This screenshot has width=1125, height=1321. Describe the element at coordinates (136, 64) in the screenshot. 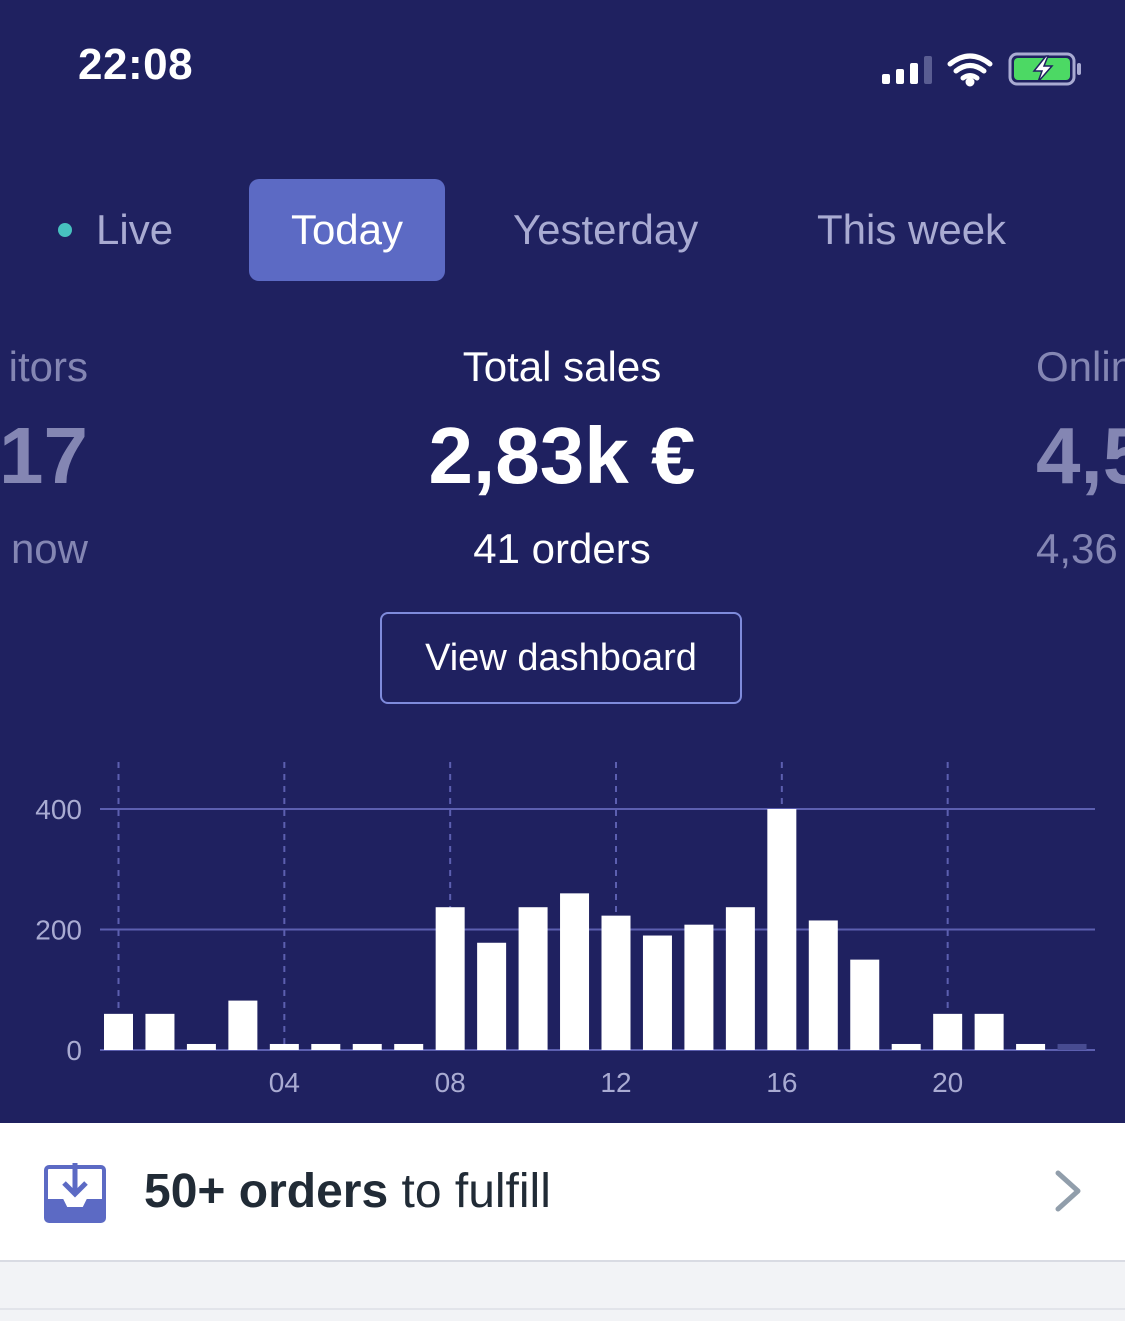

I see `status-time: 22:08` at that location.